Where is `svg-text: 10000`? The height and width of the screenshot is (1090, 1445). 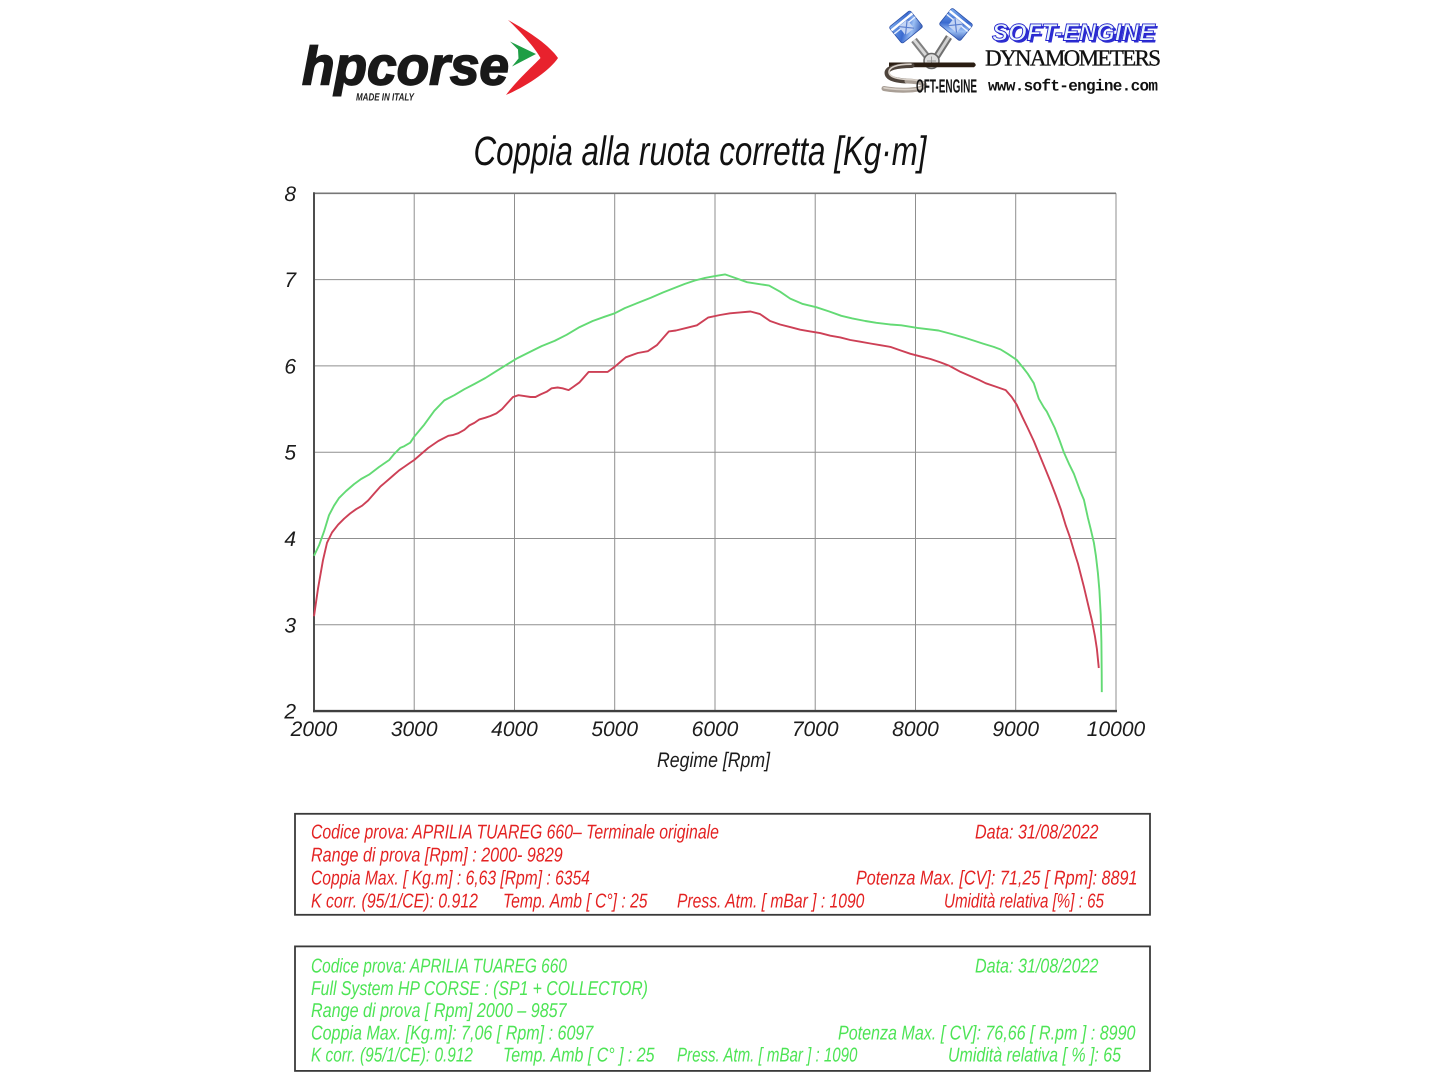 svg-text: 10000 is located at coordinates (1116, 729).